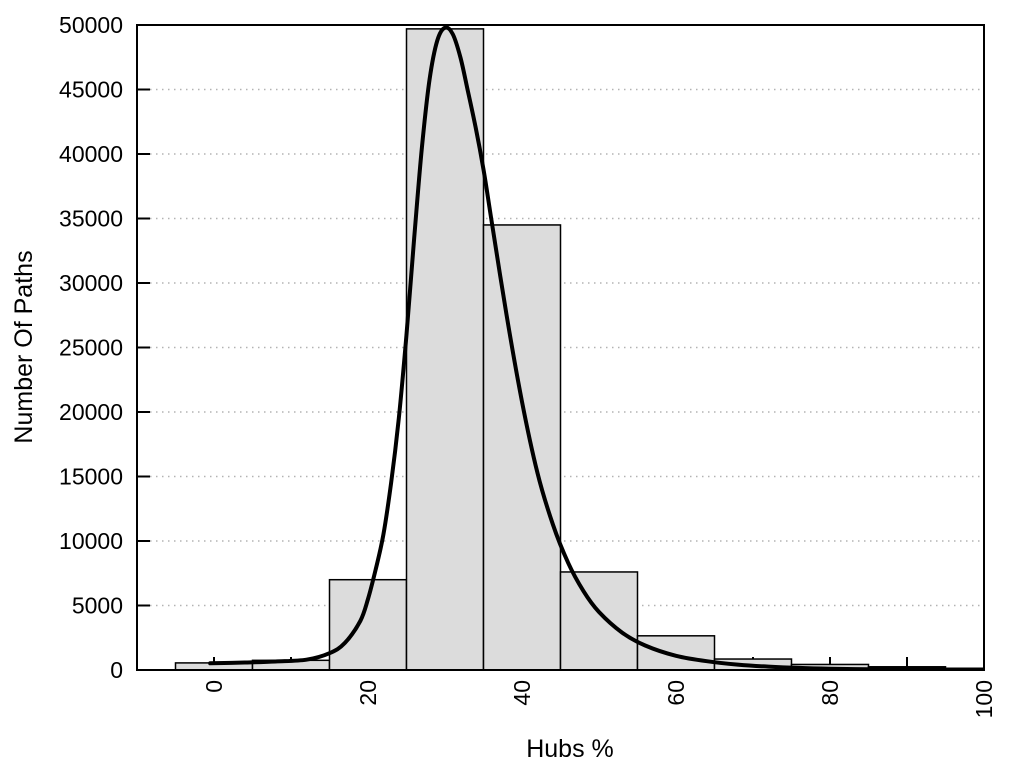  What do you see at coordinates (91, 412) in the screenshot?
I see `y-tick-label: 20000` at bounding box center [91, 412].